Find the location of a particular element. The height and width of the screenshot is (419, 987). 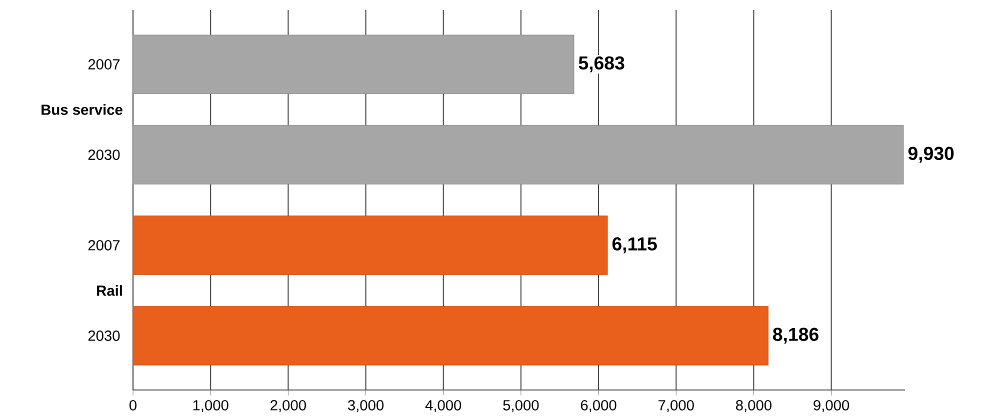

data-label: 8,186 is located at coordinates (795, 336).